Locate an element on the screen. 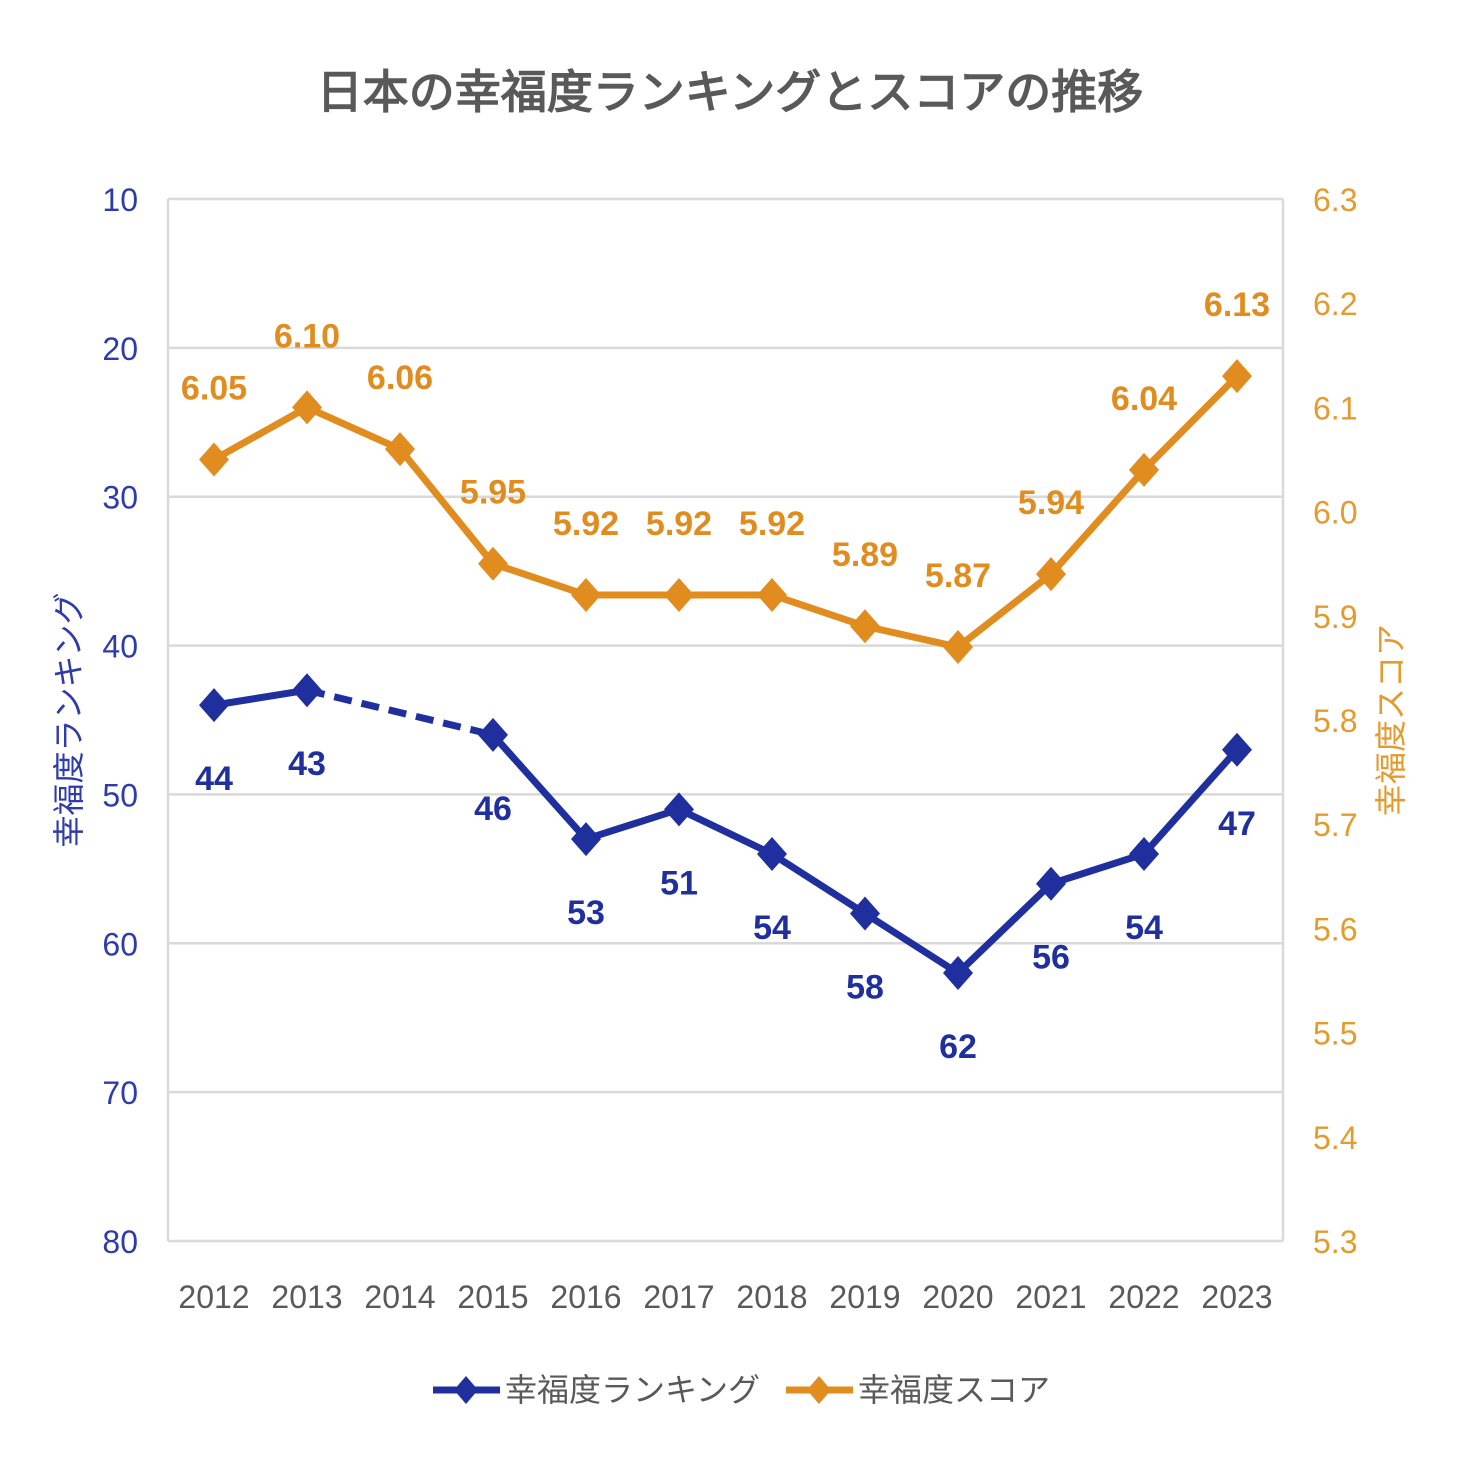 The width and height of the screenshot is (1459, 1459). y-left-tick-label: 20 is located at coordinates (120, 349).